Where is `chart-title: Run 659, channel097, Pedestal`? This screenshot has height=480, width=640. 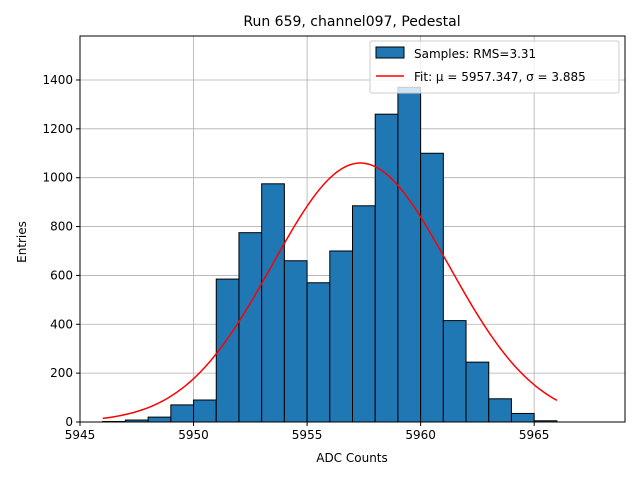
chart-title: Run 659, channel097, Pedestal is located at coordinates (351, 22).